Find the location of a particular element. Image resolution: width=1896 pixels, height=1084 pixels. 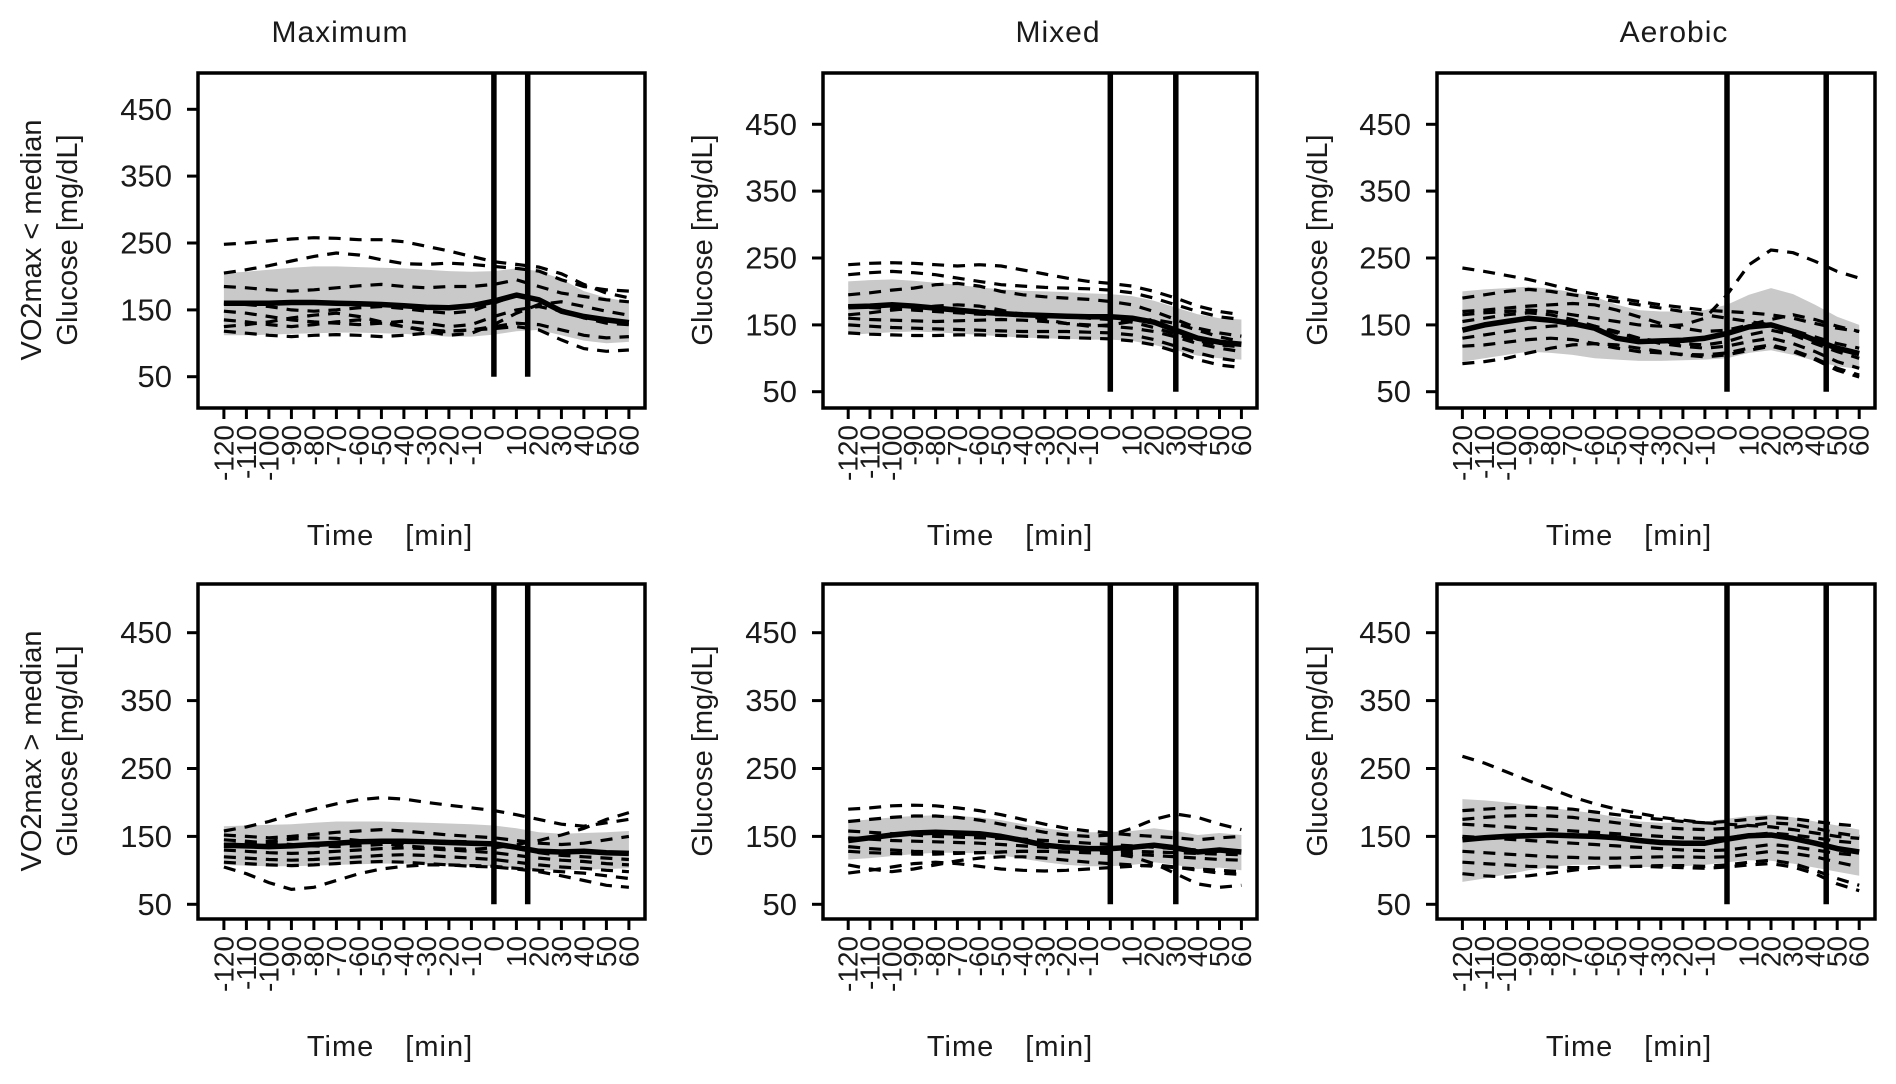

panel-maximum-vo2max-high-x-tick-label: -40 is located at coordinates (403, 956).